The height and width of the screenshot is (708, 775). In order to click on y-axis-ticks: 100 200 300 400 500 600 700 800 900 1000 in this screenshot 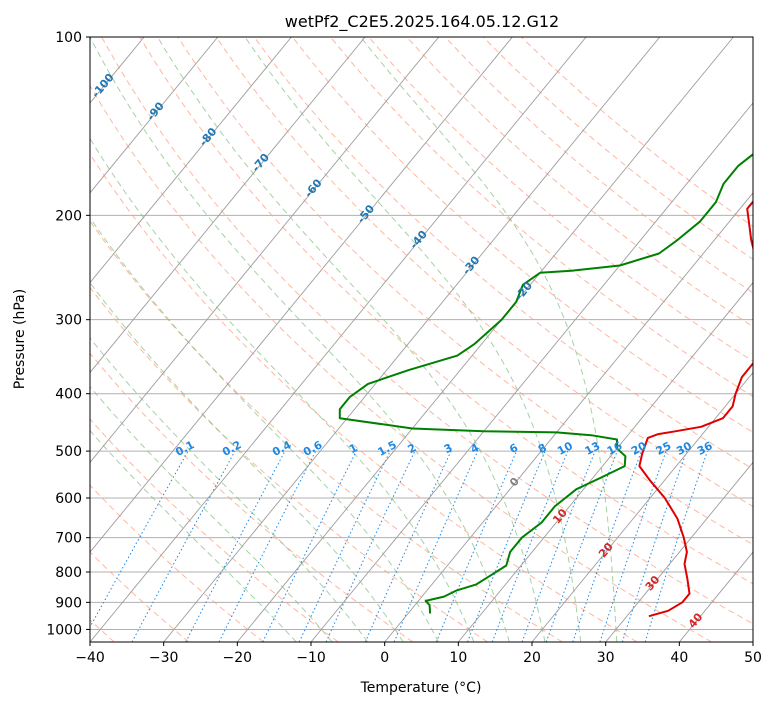, I will do `click(68, 334)`.